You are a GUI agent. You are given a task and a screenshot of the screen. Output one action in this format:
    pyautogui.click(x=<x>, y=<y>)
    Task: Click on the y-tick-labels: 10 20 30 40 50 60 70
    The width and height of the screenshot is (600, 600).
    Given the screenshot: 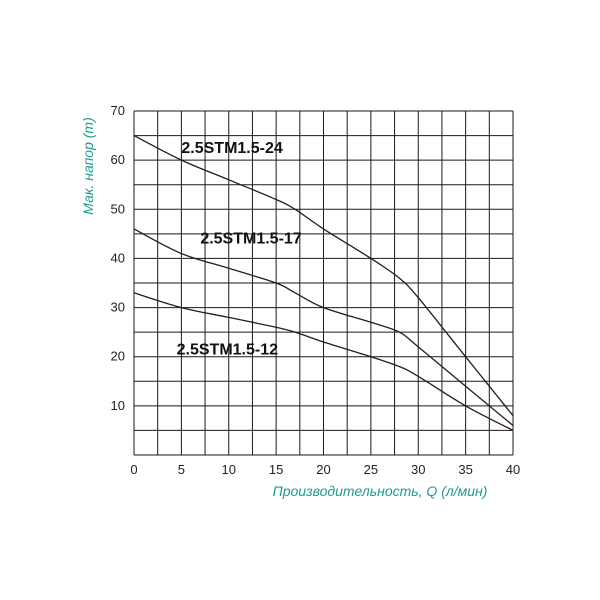 What is the action you would take?
    pyautogui.click(x=118, y=258)
    